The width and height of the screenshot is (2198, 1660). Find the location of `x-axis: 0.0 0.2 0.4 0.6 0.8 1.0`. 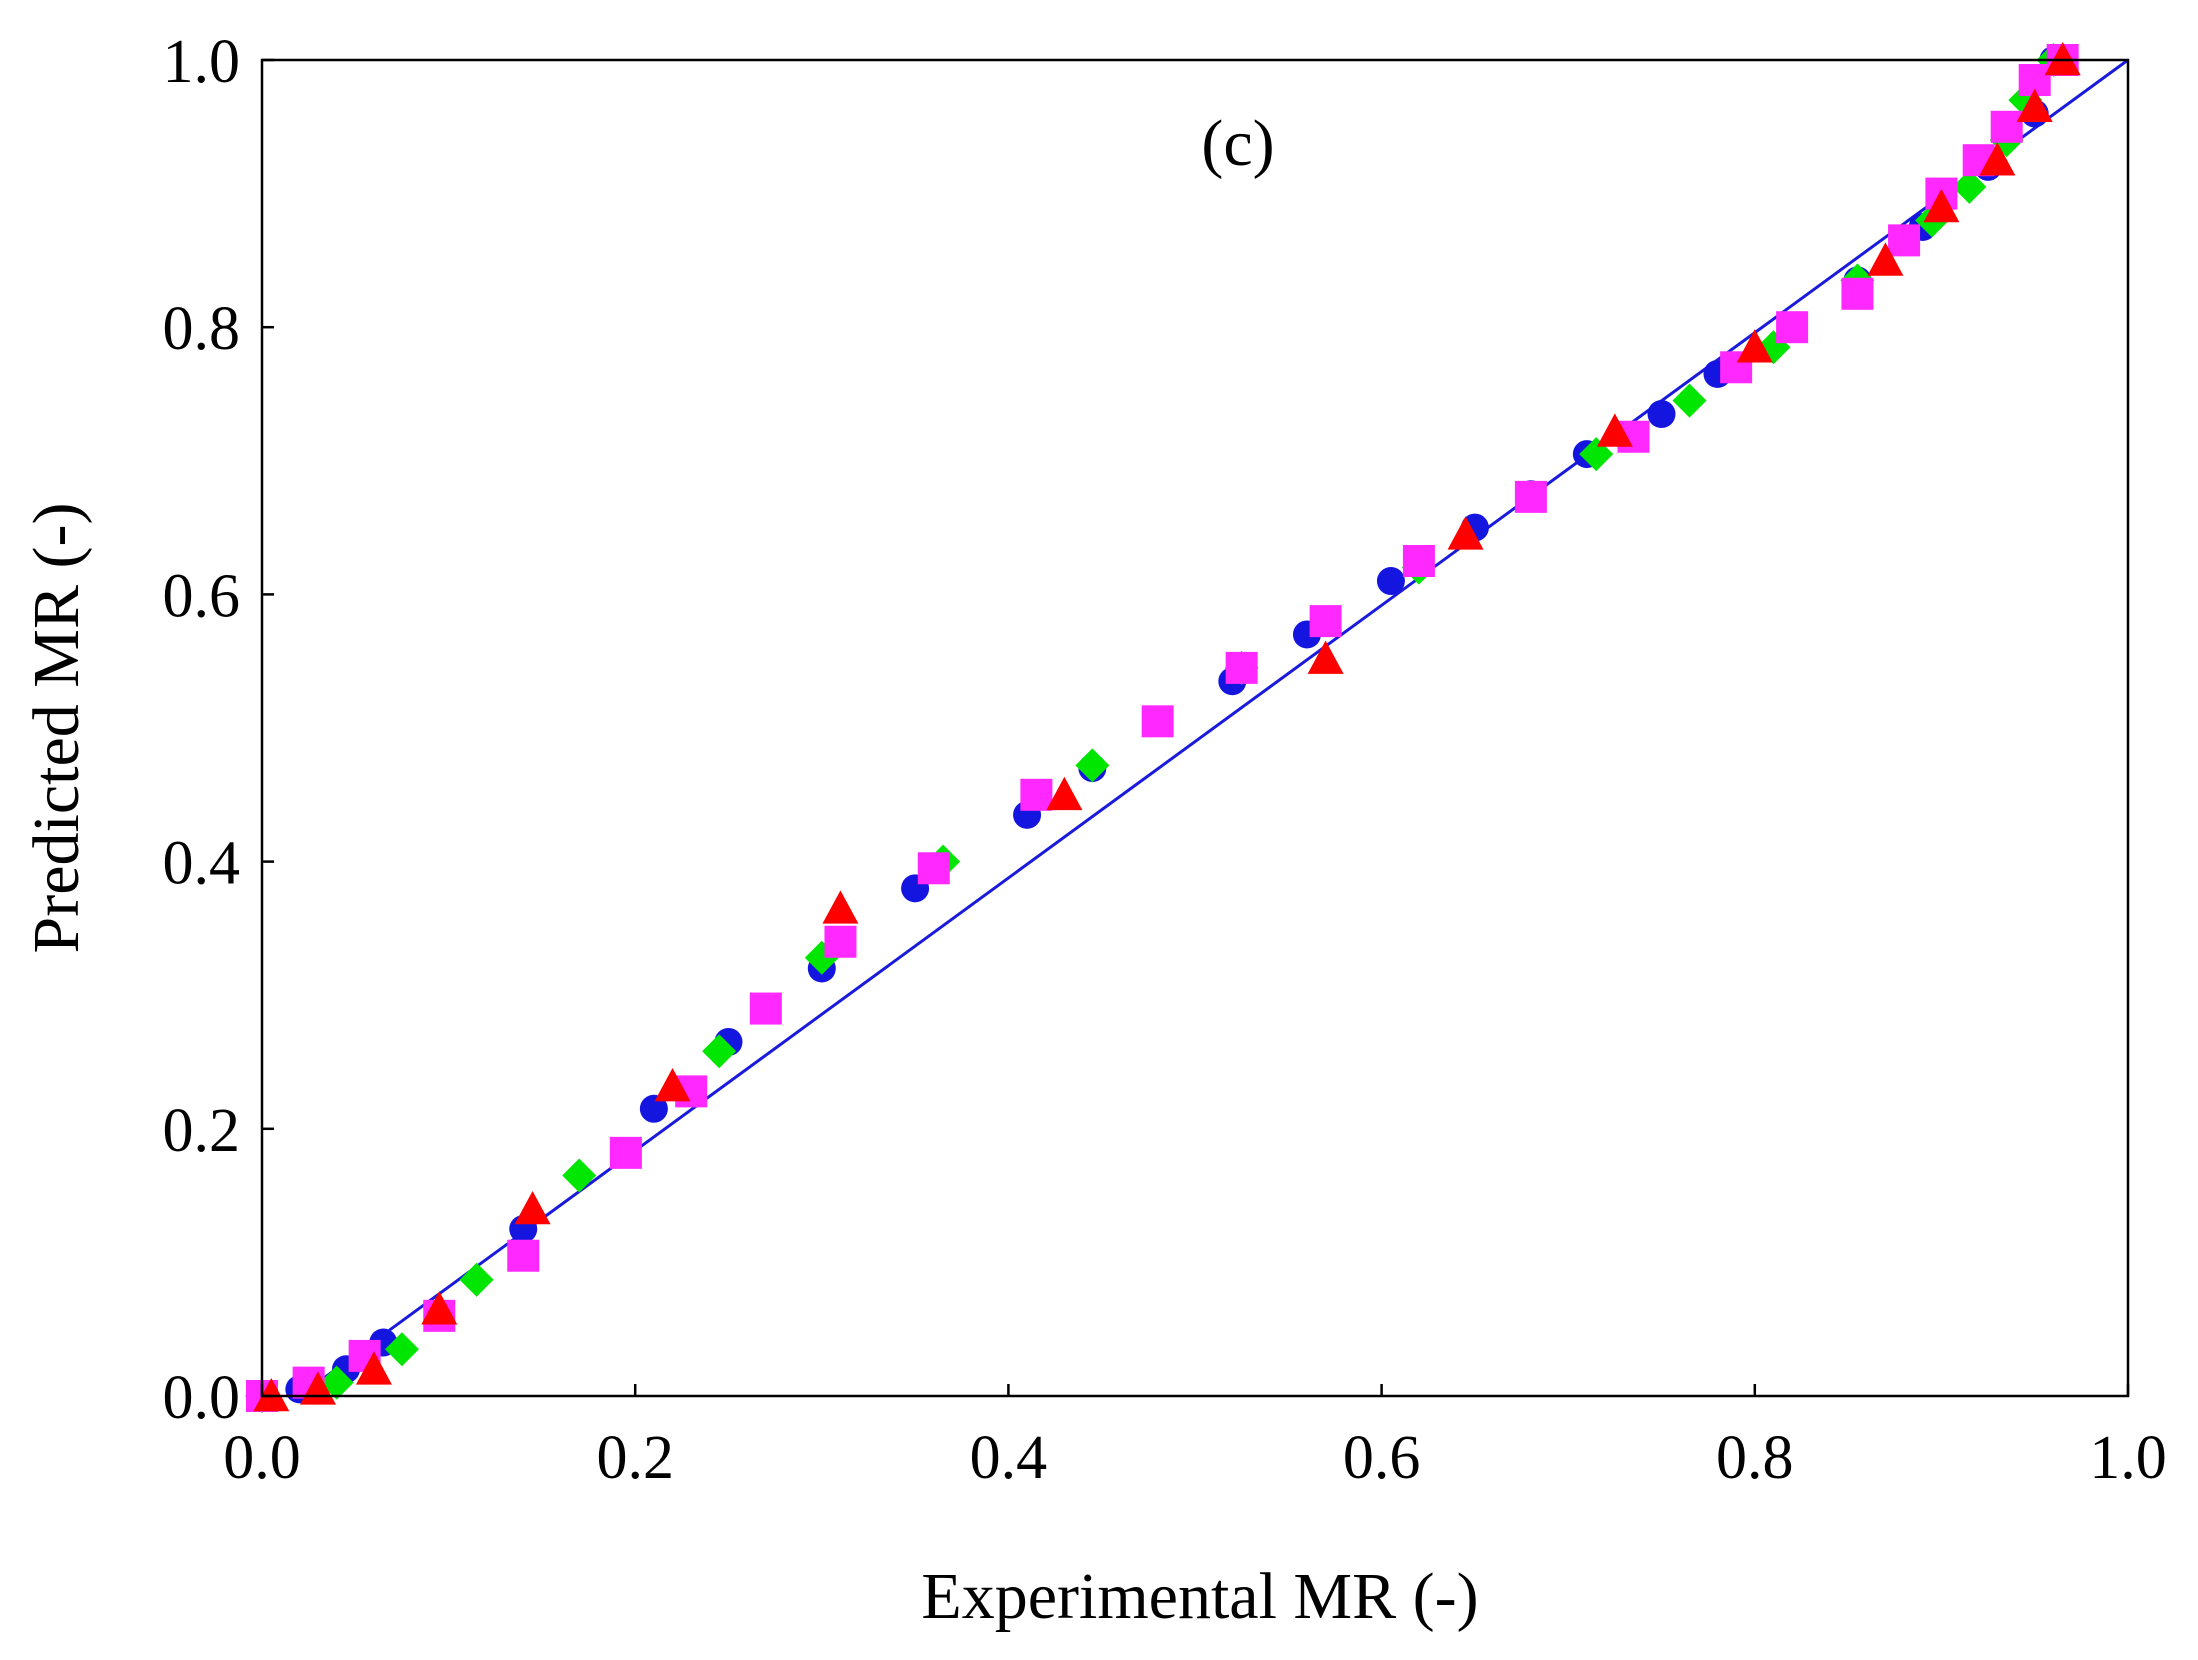

x-axis: 0.0 0.2 0.4 0.6 0.8 1.0 is located at coordinates (1195, 1438).